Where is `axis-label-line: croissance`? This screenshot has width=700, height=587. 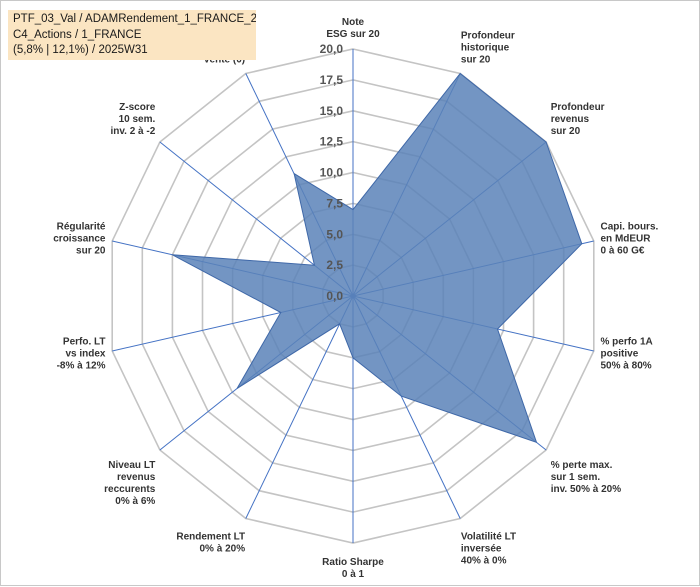
axis-label-line: croissance is located at coordinates (79, 239).